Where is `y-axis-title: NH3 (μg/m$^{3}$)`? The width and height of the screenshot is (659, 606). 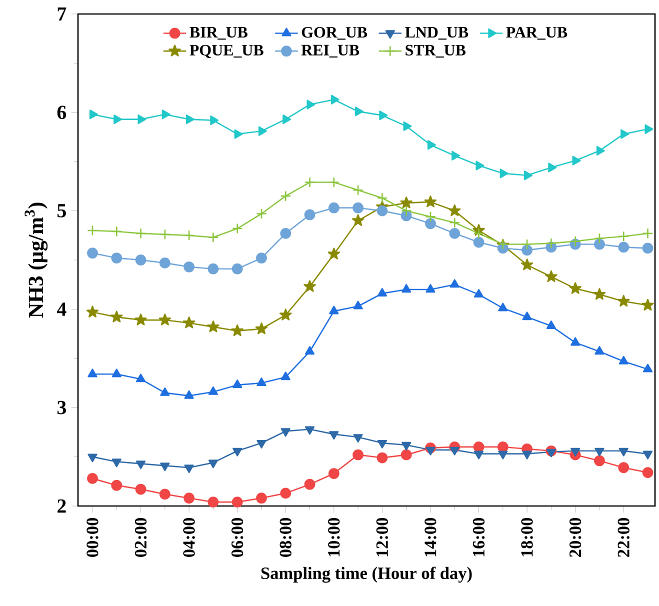 y-axis-title: NH3 (μg/m$^{3}$) is located at coordinates (36, 260).